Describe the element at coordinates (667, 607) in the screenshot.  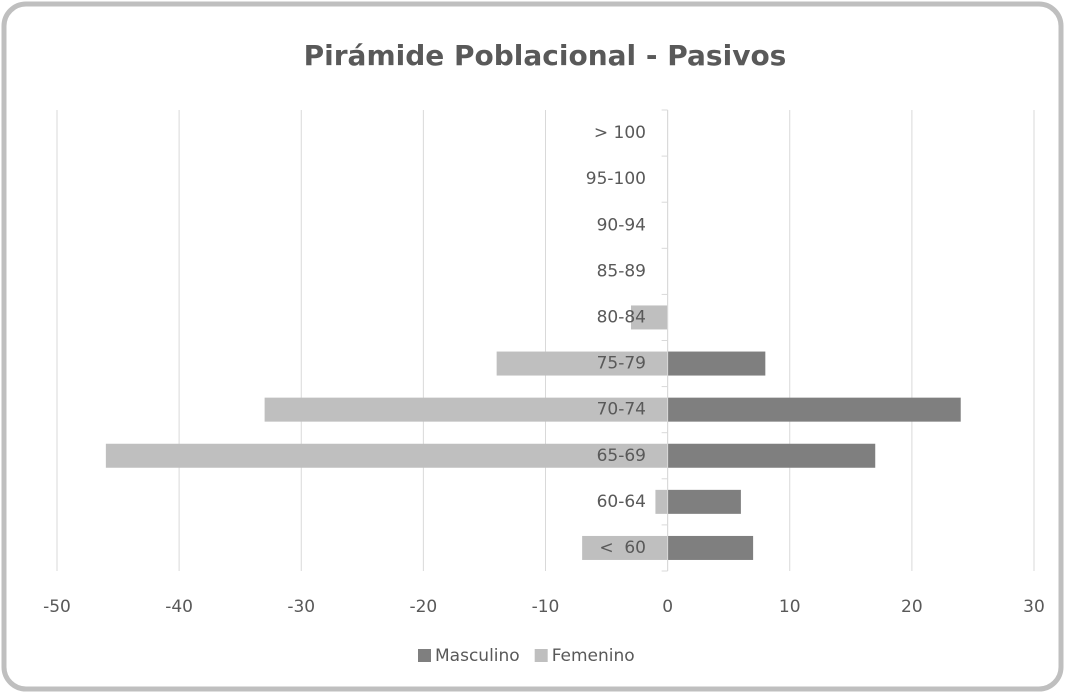
I see `x-tick-label: 0` at that location.